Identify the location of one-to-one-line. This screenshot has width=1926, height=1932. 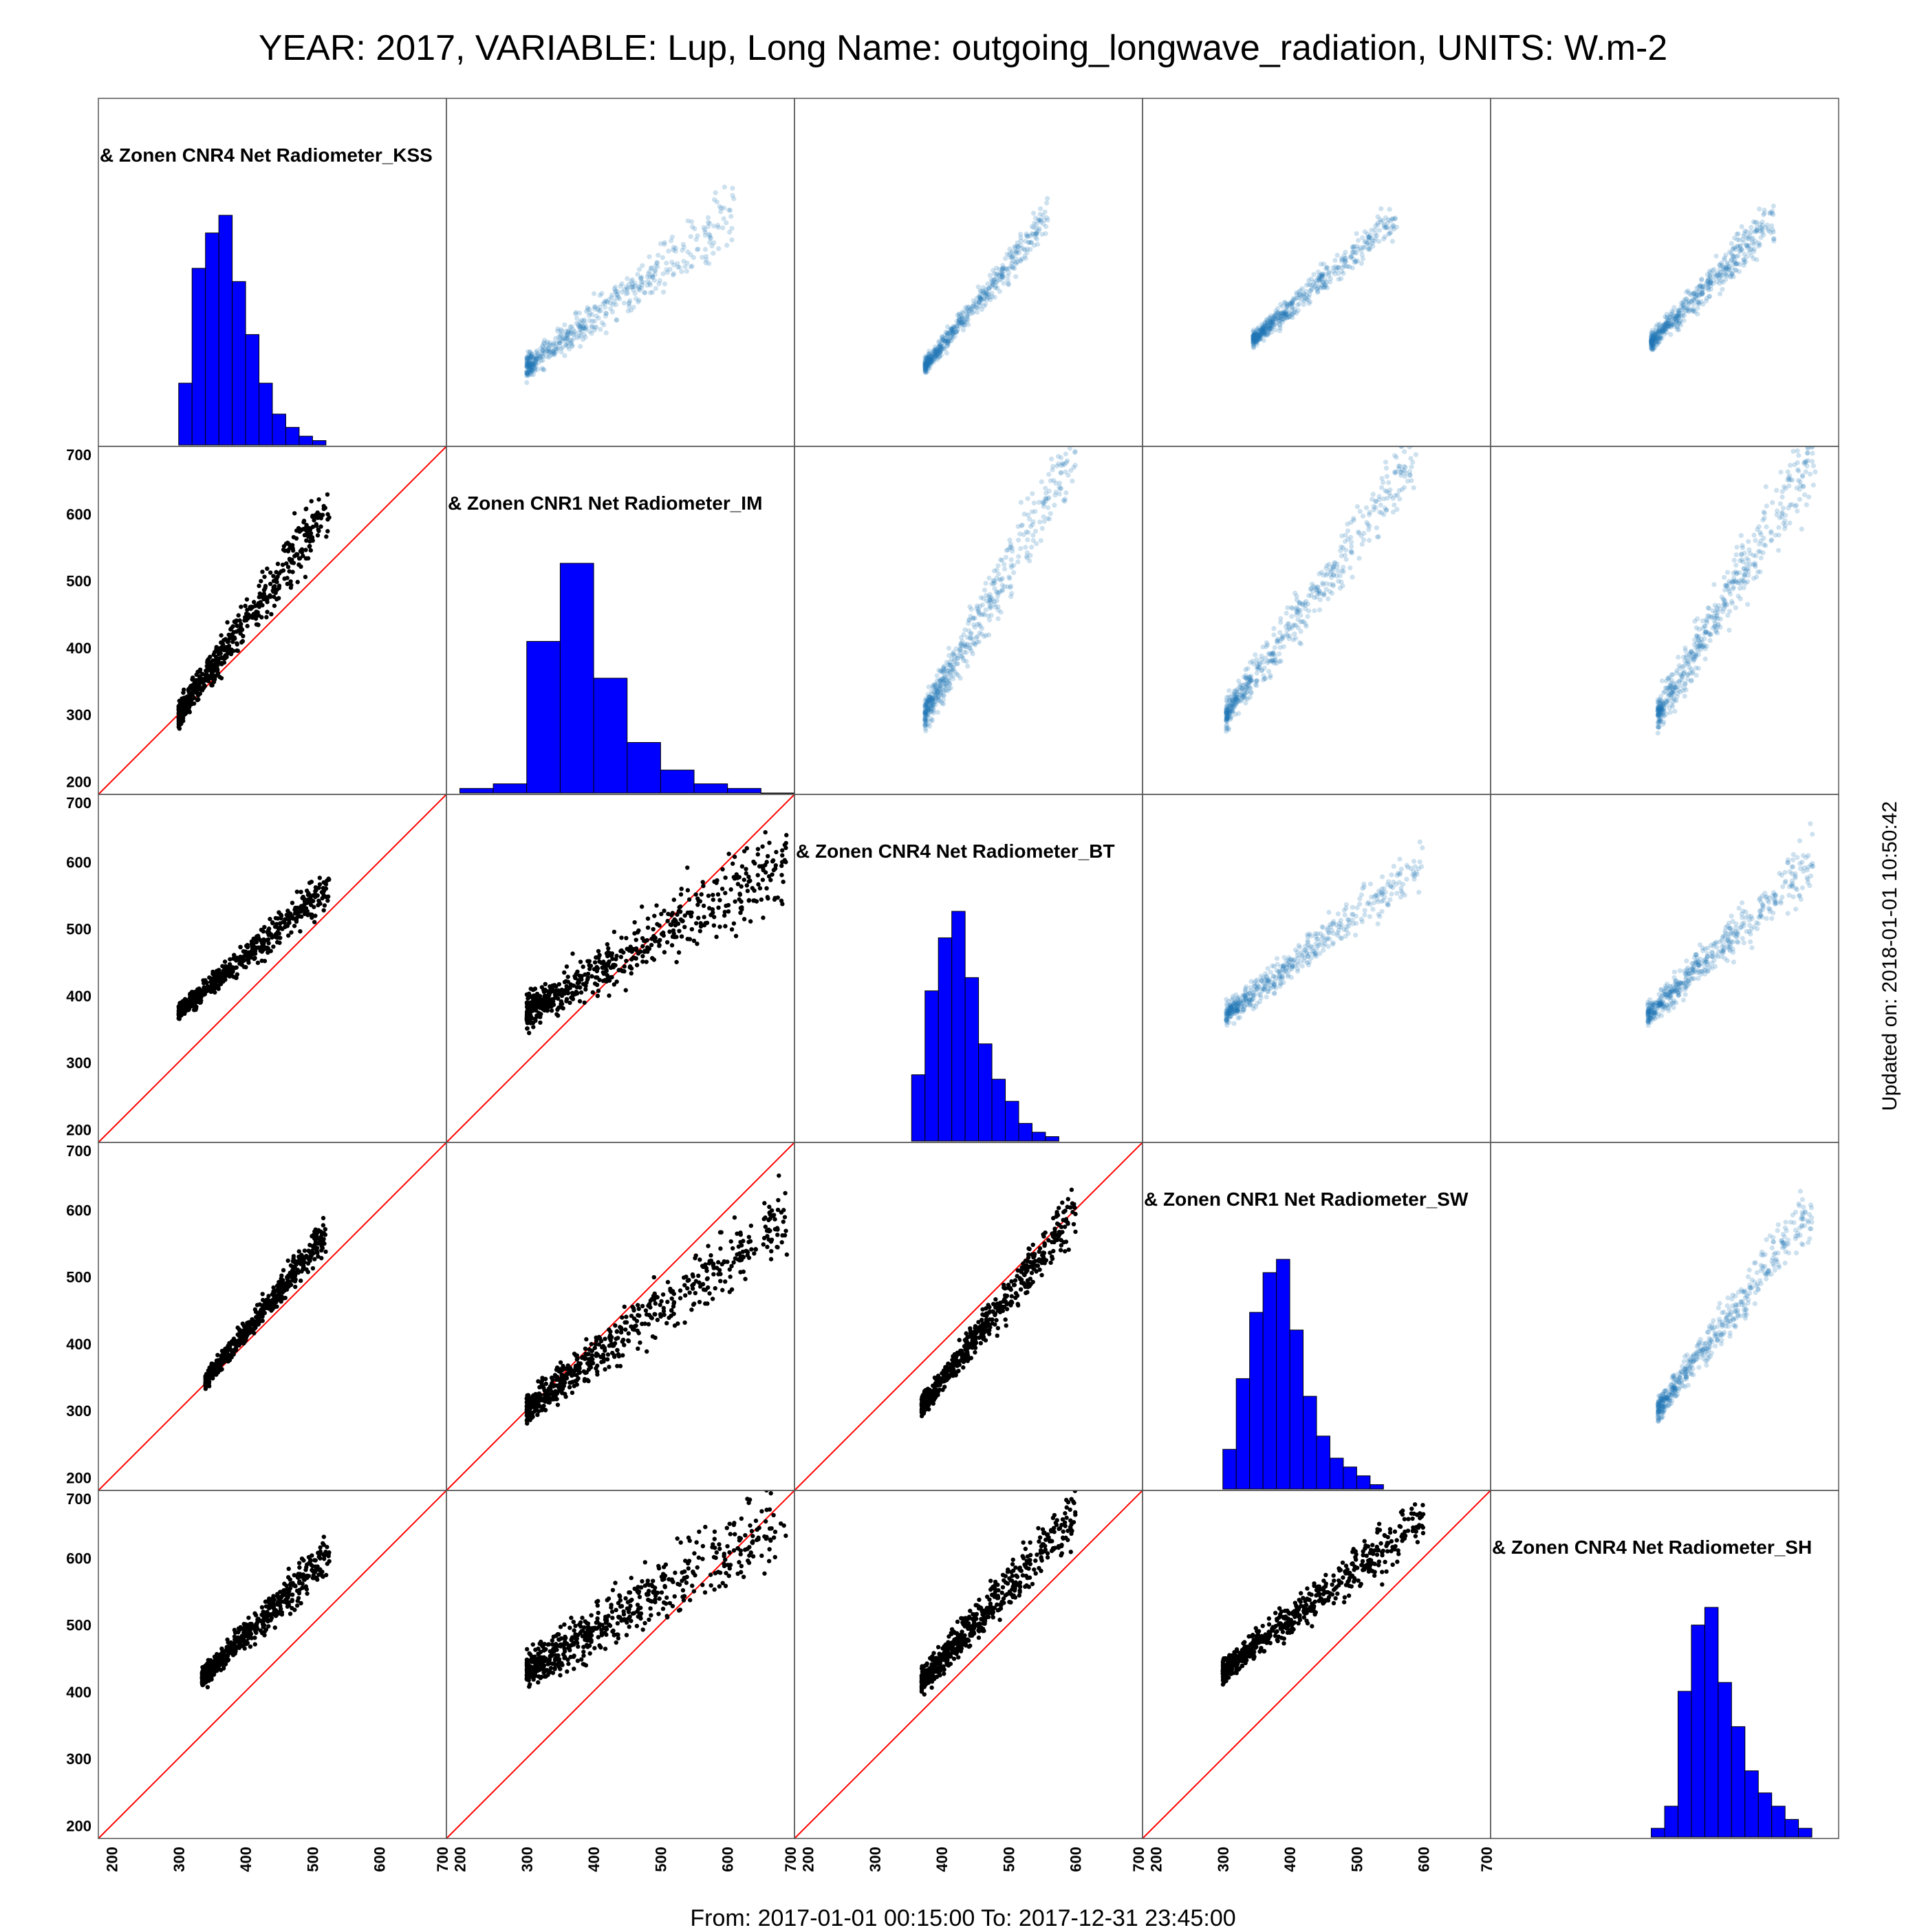
(272, 620).